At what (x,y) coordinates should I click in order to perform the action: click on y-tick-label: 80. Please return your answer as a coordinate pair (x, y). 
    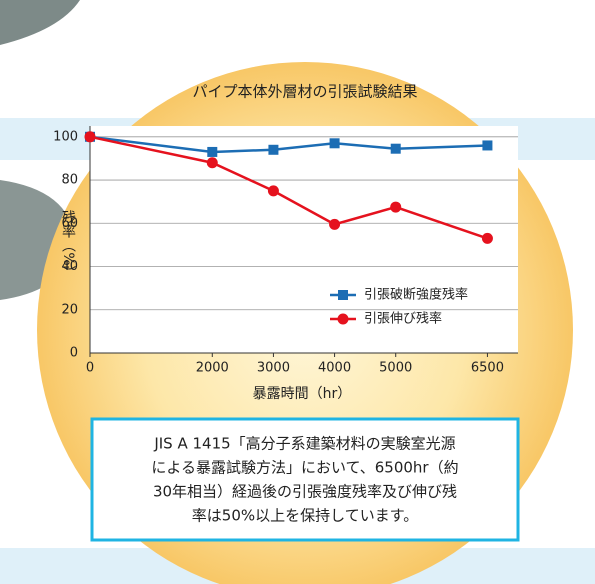
    Looking at the image, I should click on (69, 180).